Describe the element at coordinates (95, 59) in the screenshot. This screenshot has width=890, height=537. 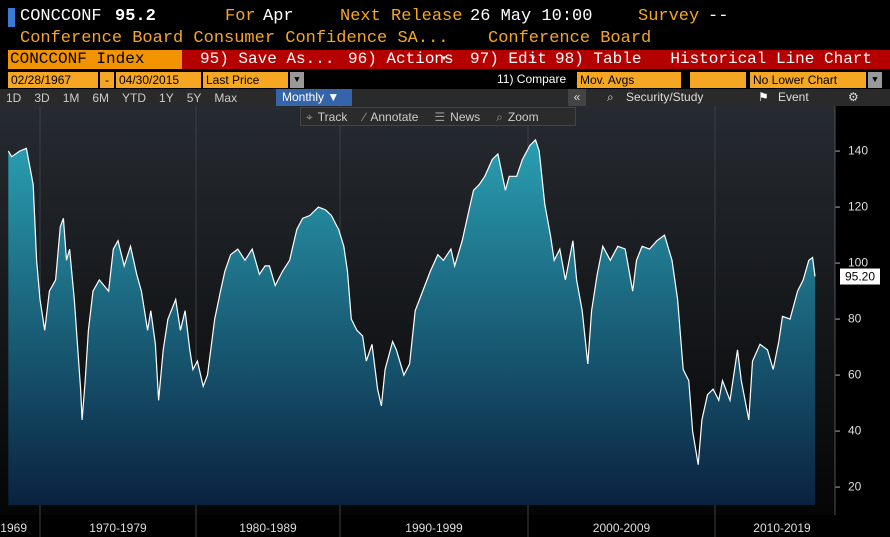
I see `security: CONCCONF Index` at that location.